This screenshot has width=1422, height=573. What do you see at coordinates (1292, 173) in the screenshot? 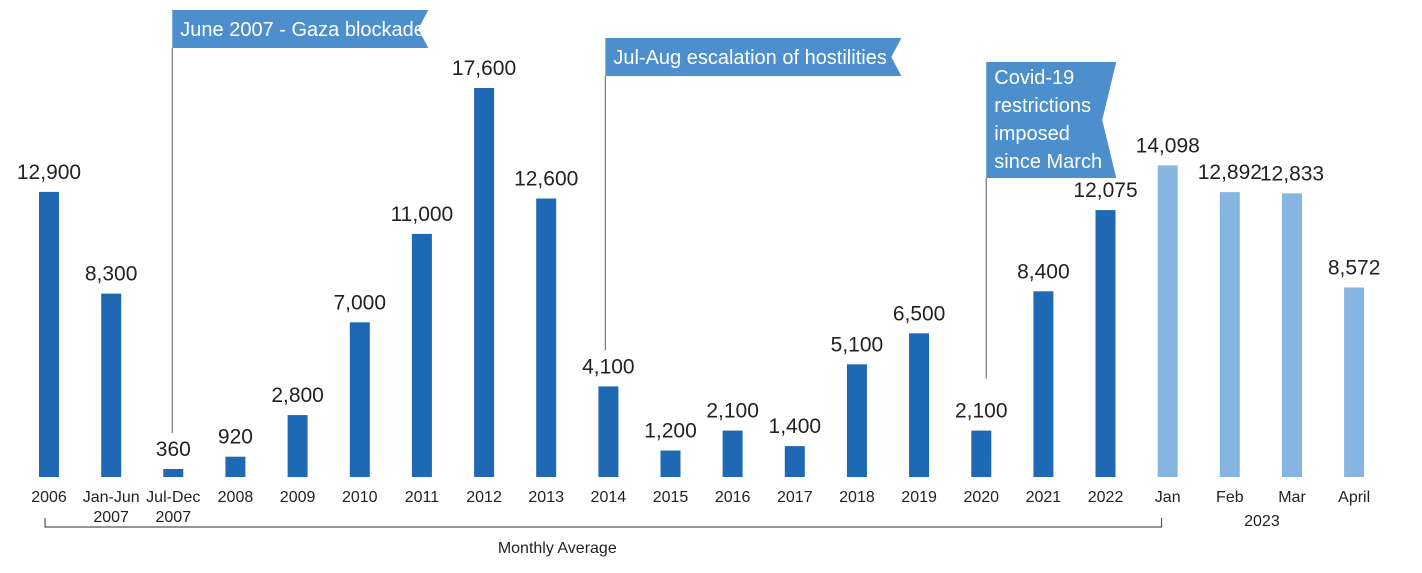
I see `data-label: 12,833` at bounding box center [1292, 173].